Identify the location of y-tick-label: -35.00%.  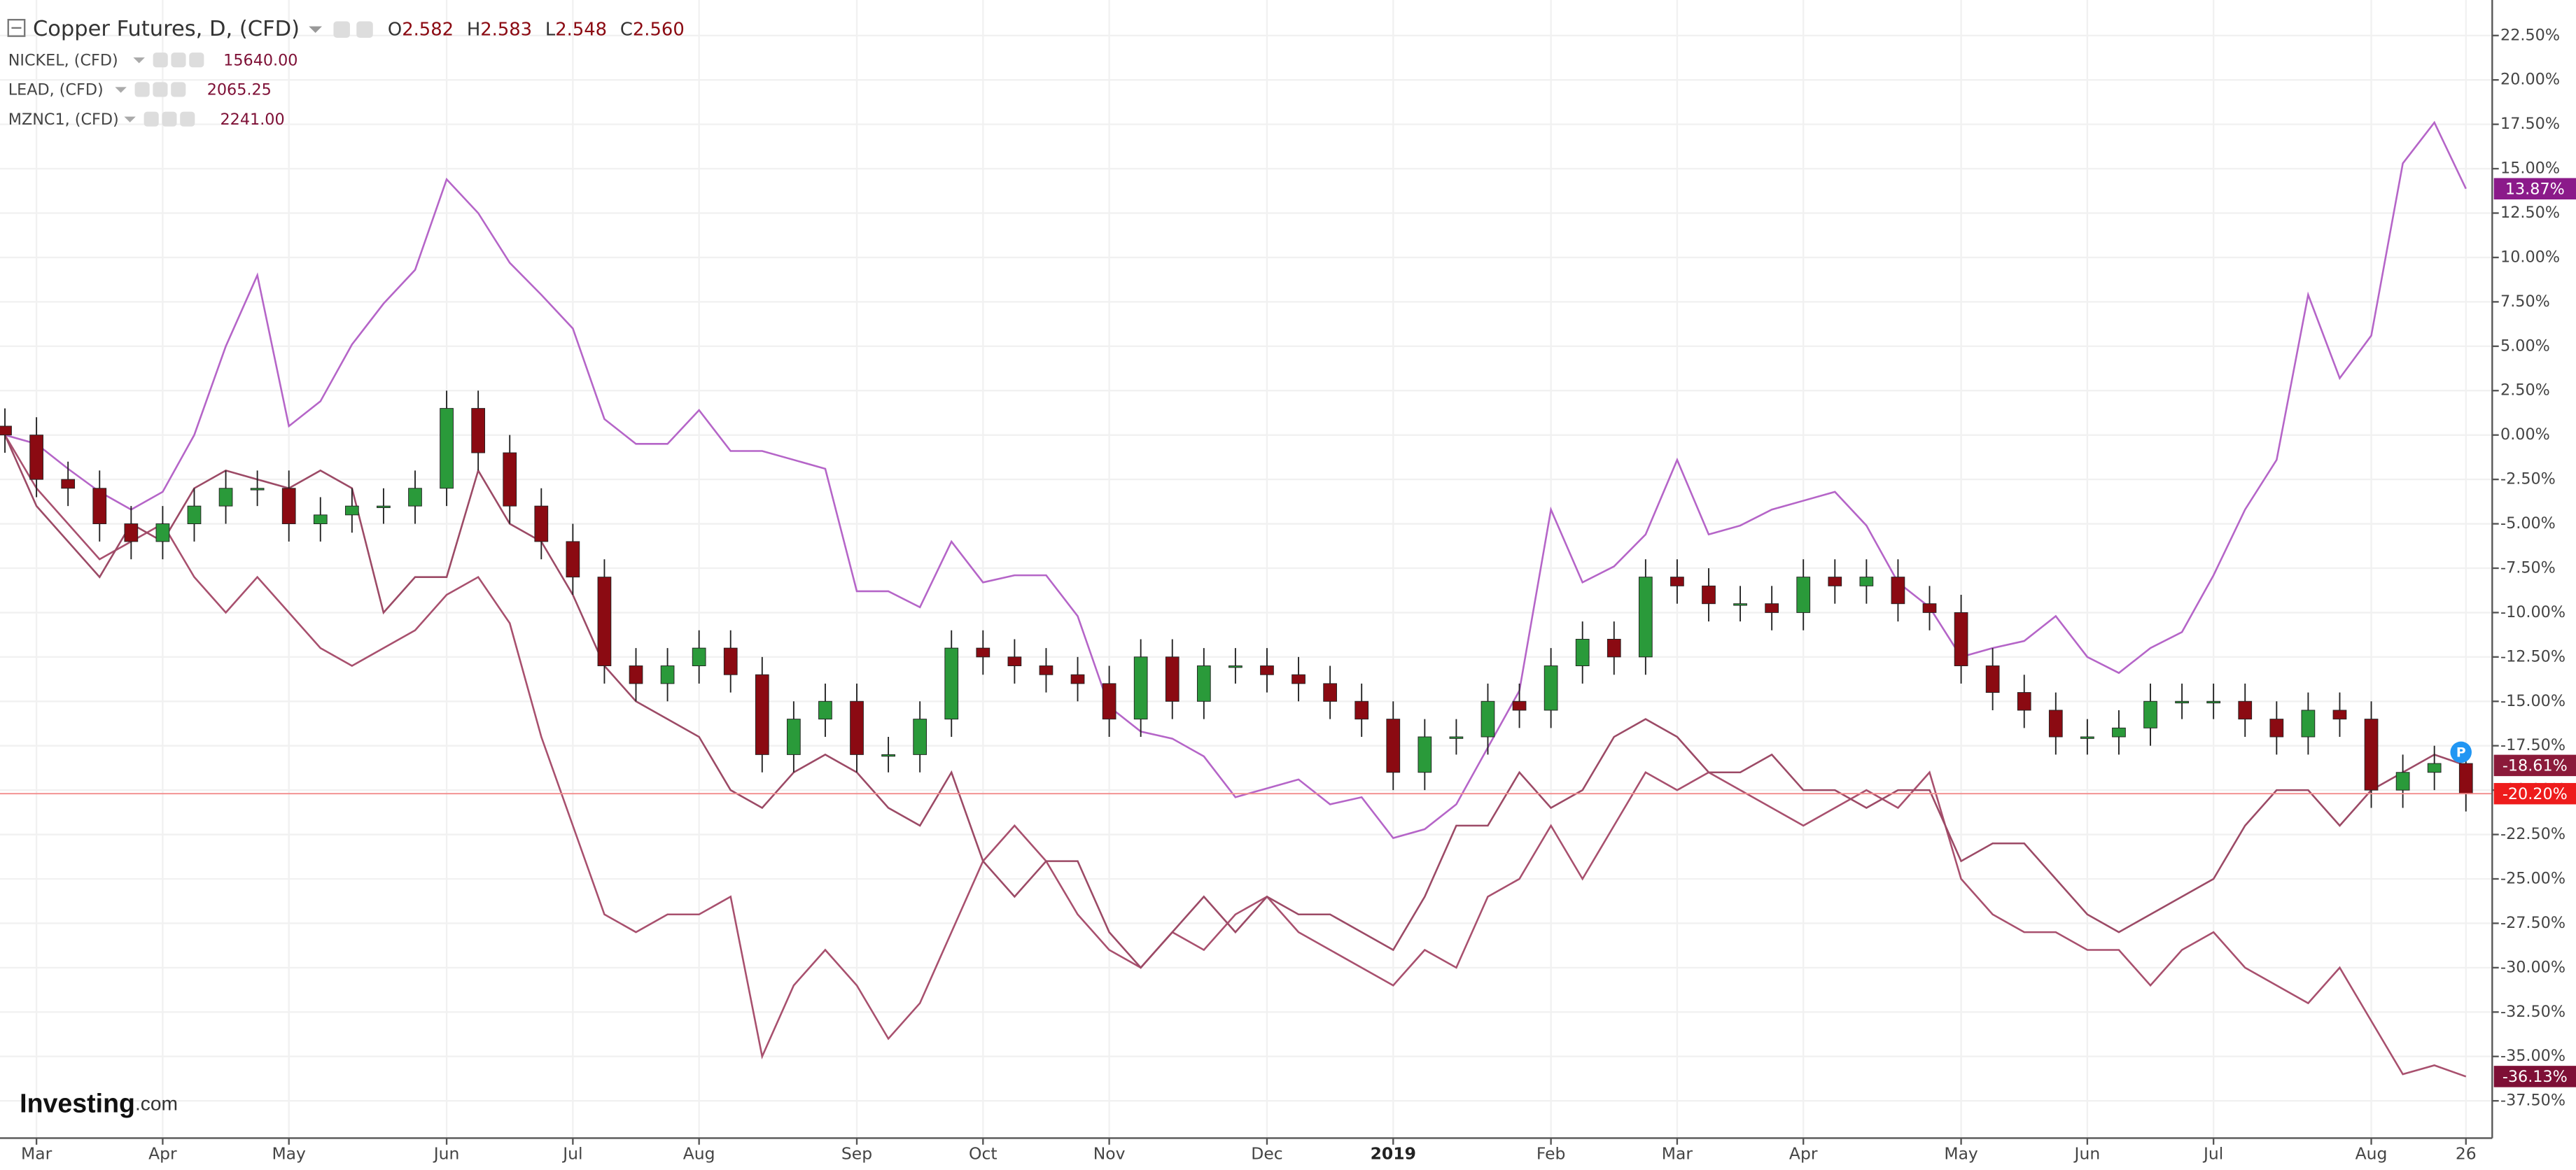
(2533, 1056).